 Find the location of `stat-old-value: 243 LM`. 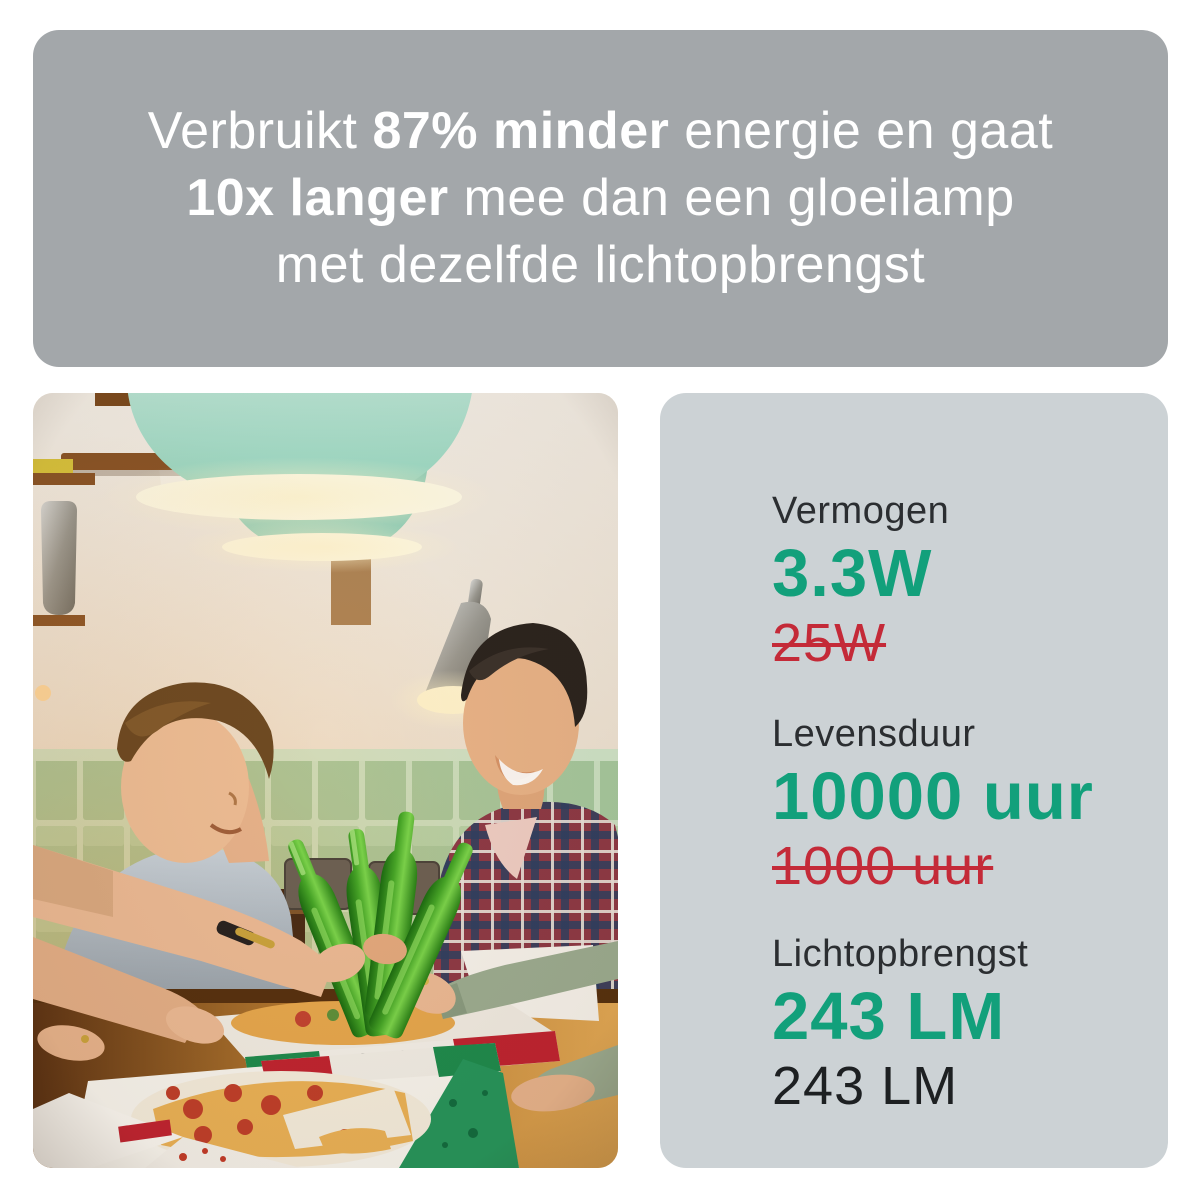

stat-old-value: 243 LM is located at coordinates (865, 1086).